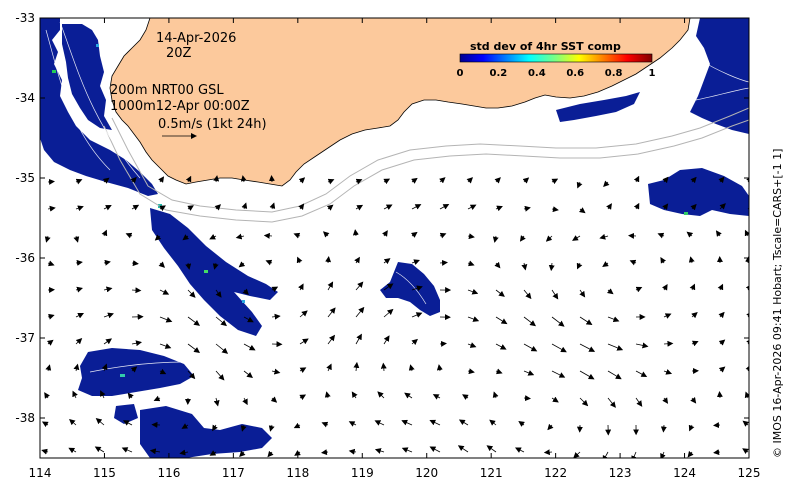 The image size is (791, 492). I want to click on x-tick-label: 114, so click(40, 473).